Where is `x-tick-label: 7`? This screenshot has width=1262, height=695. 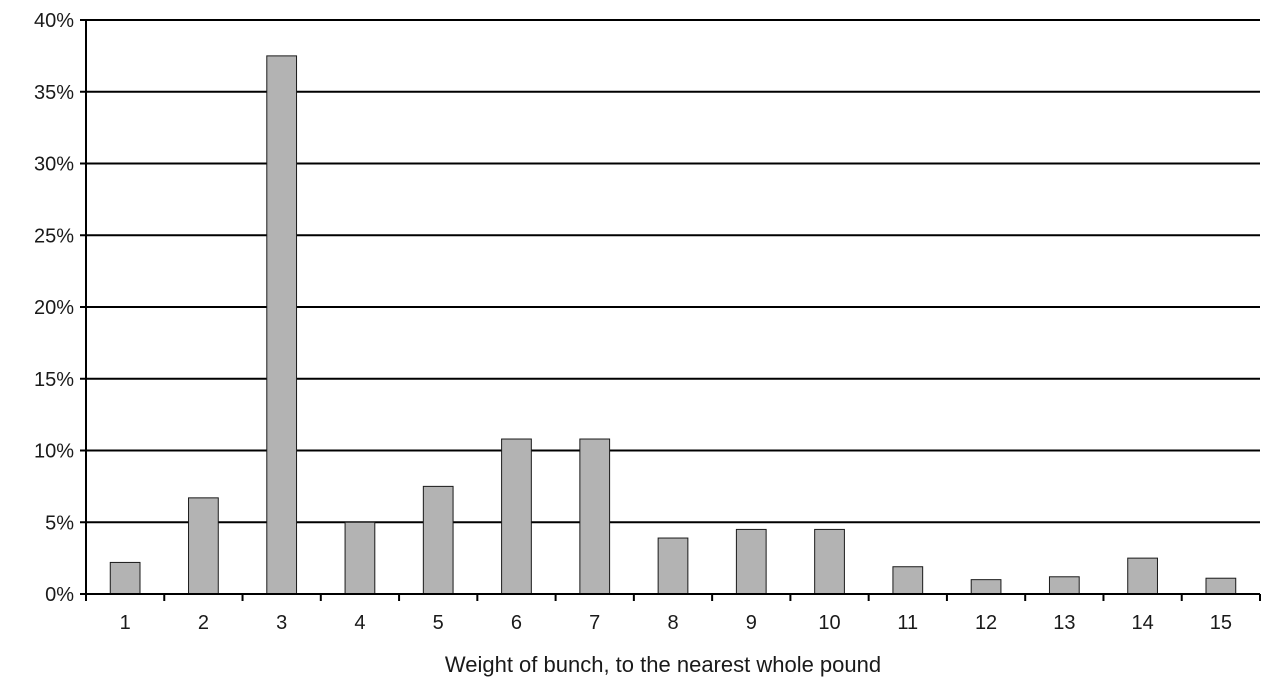 x-tick-label: 7 is located at coordinates (594, 623).